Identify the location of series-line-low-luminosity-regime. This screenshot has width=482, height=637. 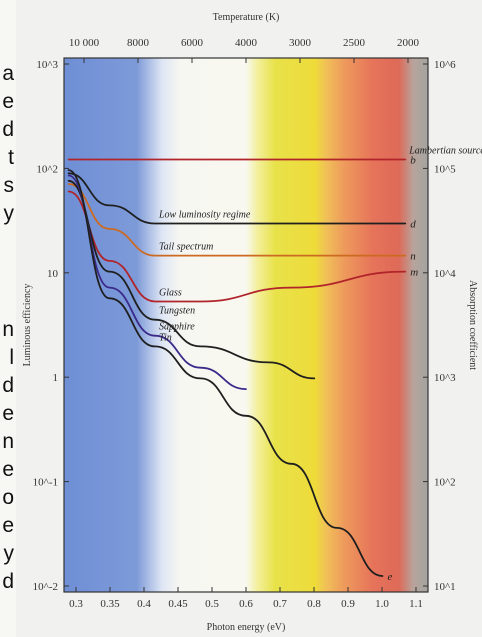
(237, 198).